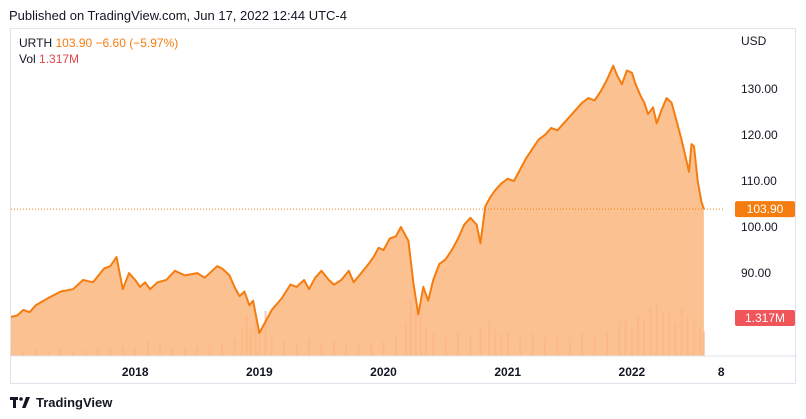  Describe the element at coordinates (632, 372) in the screenshot. I see `x-tick-label: 2022` at that location.